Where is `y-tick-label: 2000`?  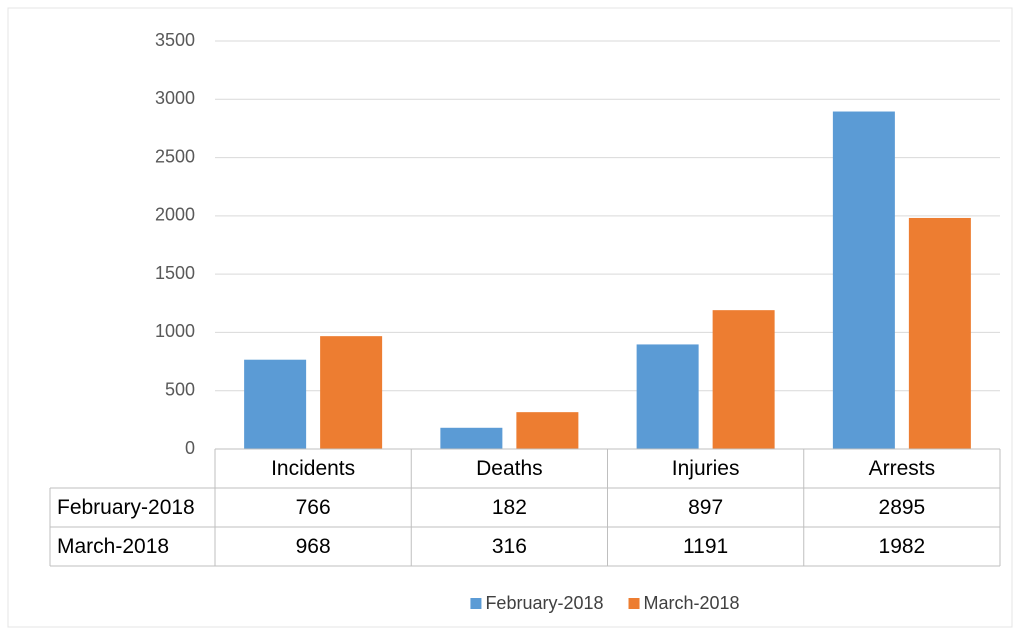
y-tick-label: 2000 is located at coordinates (175, 215).